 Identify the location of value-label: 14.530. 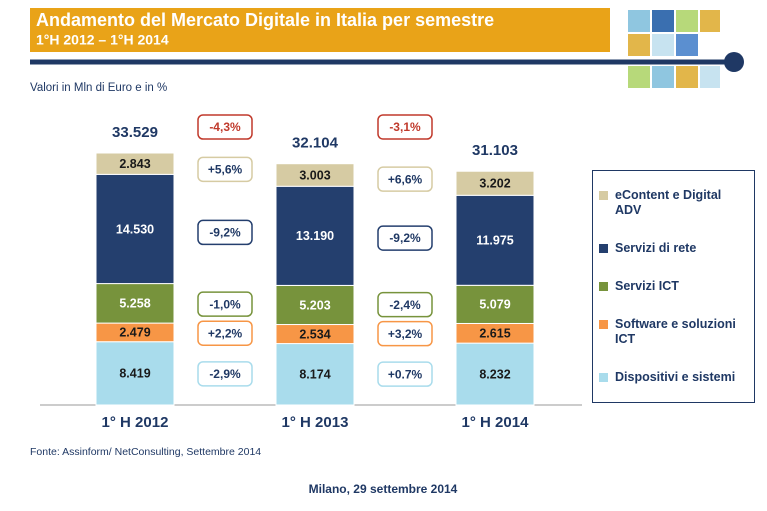
(135, 229).